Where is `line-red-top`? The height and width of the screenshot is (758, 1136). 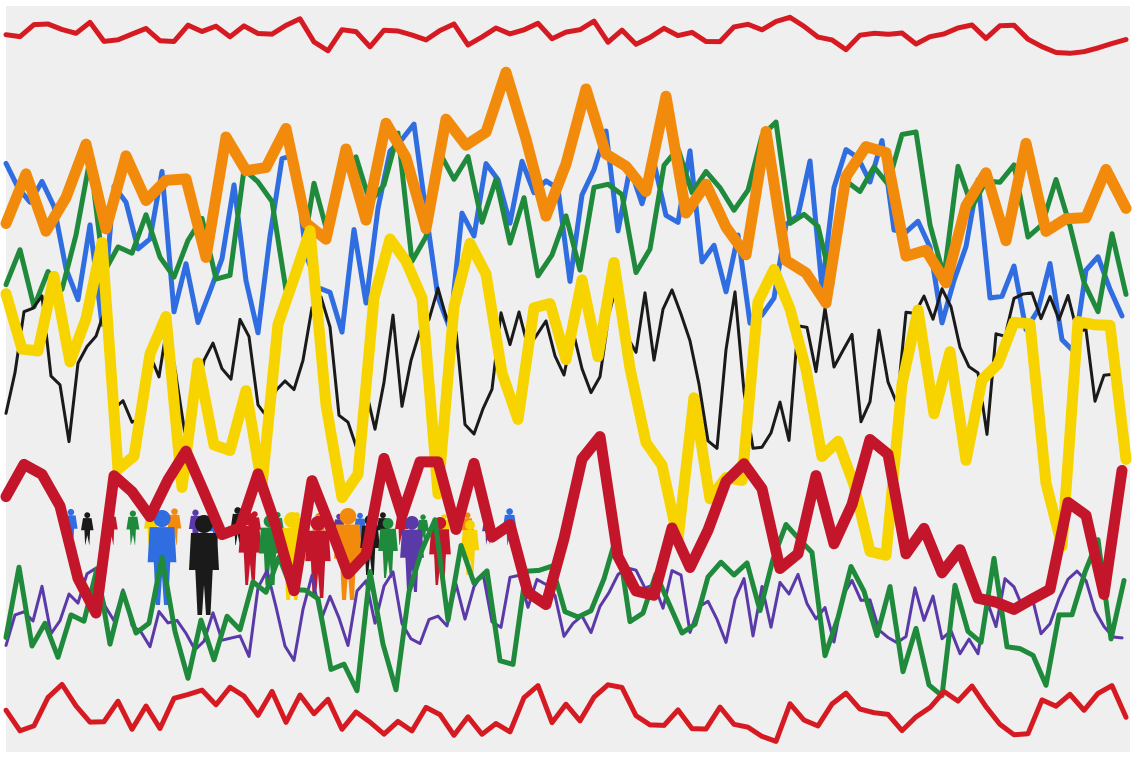 line-red-top is located at coordinates (566, 35).